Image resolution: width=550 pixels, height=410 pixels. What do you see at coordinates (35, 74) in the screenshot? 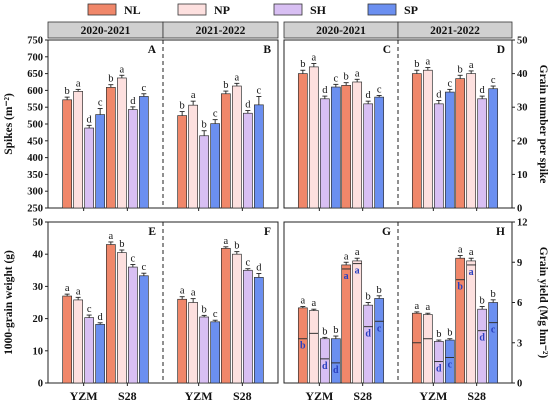
I see `y-tick-label: 650` at bounding box center [35, 74].